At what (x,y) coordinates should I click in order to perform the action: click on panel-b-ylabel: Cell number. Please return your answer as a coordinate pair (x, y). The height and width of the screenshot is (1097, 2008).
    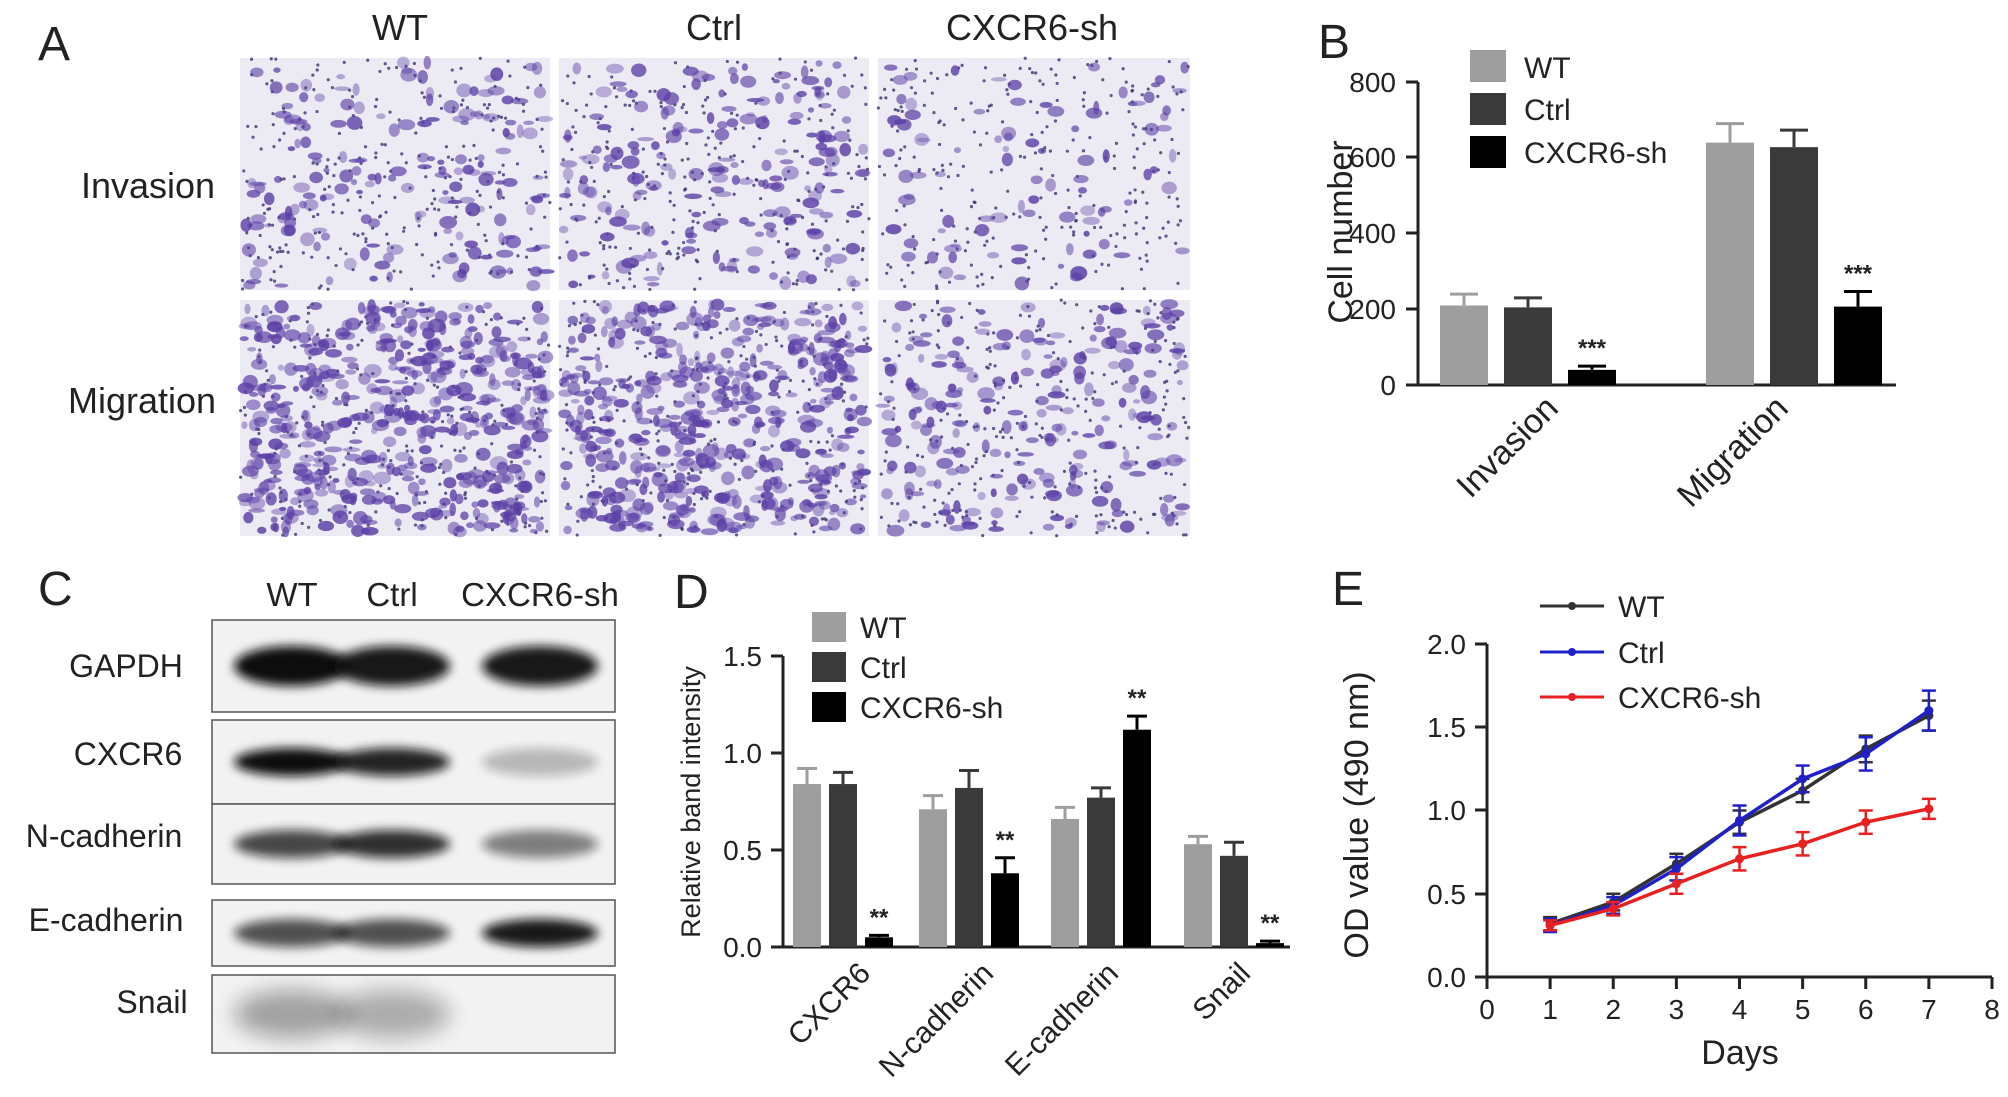
    Looking at the image, I should click on (1341, 231).